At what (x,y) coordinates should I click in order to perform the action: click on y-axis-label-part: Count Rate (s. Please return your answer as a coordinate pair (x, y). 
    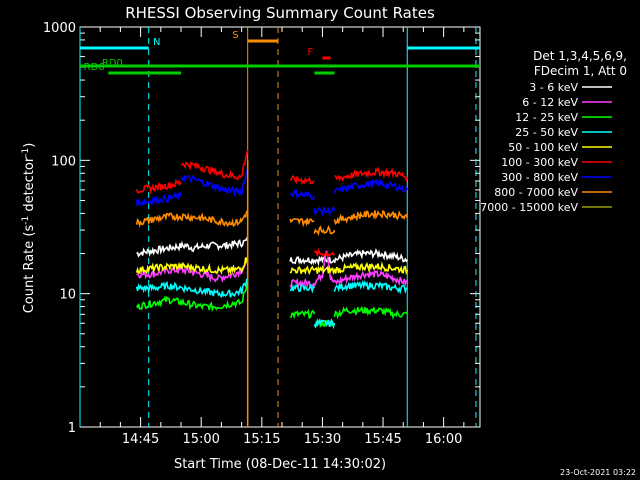
    Looking at the image, I should click on (29, 269).